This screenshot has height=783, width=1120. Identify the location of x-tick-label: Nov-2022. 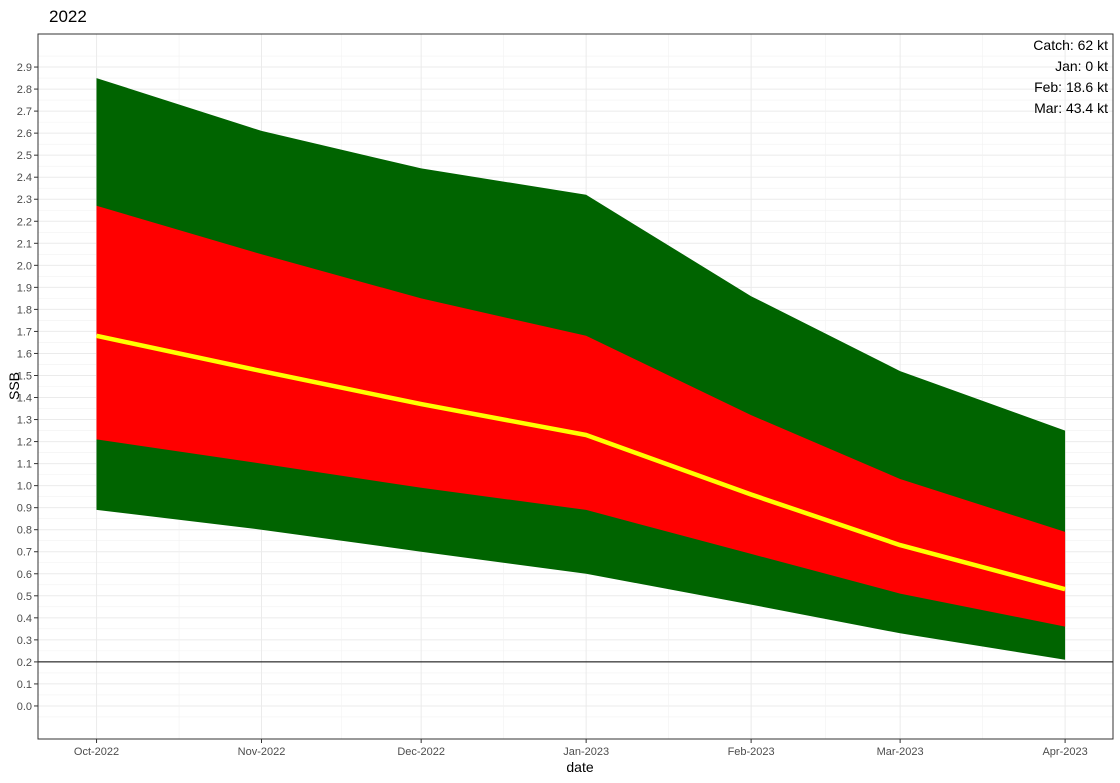
(262, 752).